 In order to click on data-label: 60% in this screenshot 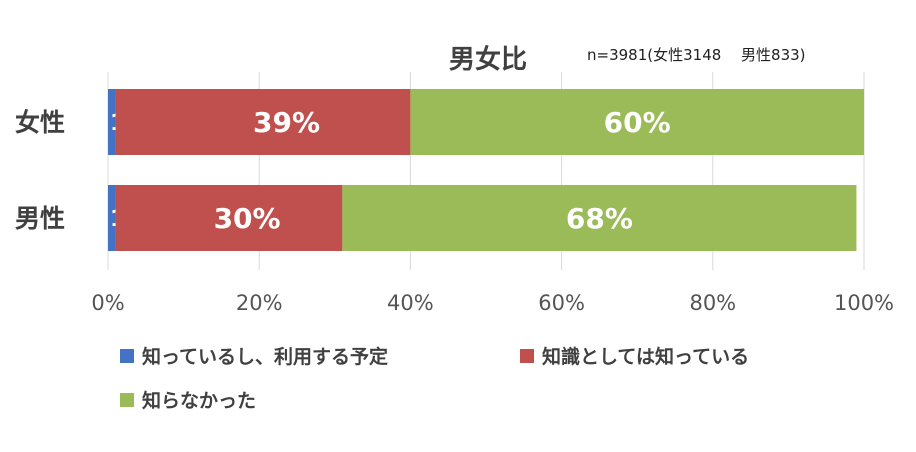, I will do `click(637, 122)`.